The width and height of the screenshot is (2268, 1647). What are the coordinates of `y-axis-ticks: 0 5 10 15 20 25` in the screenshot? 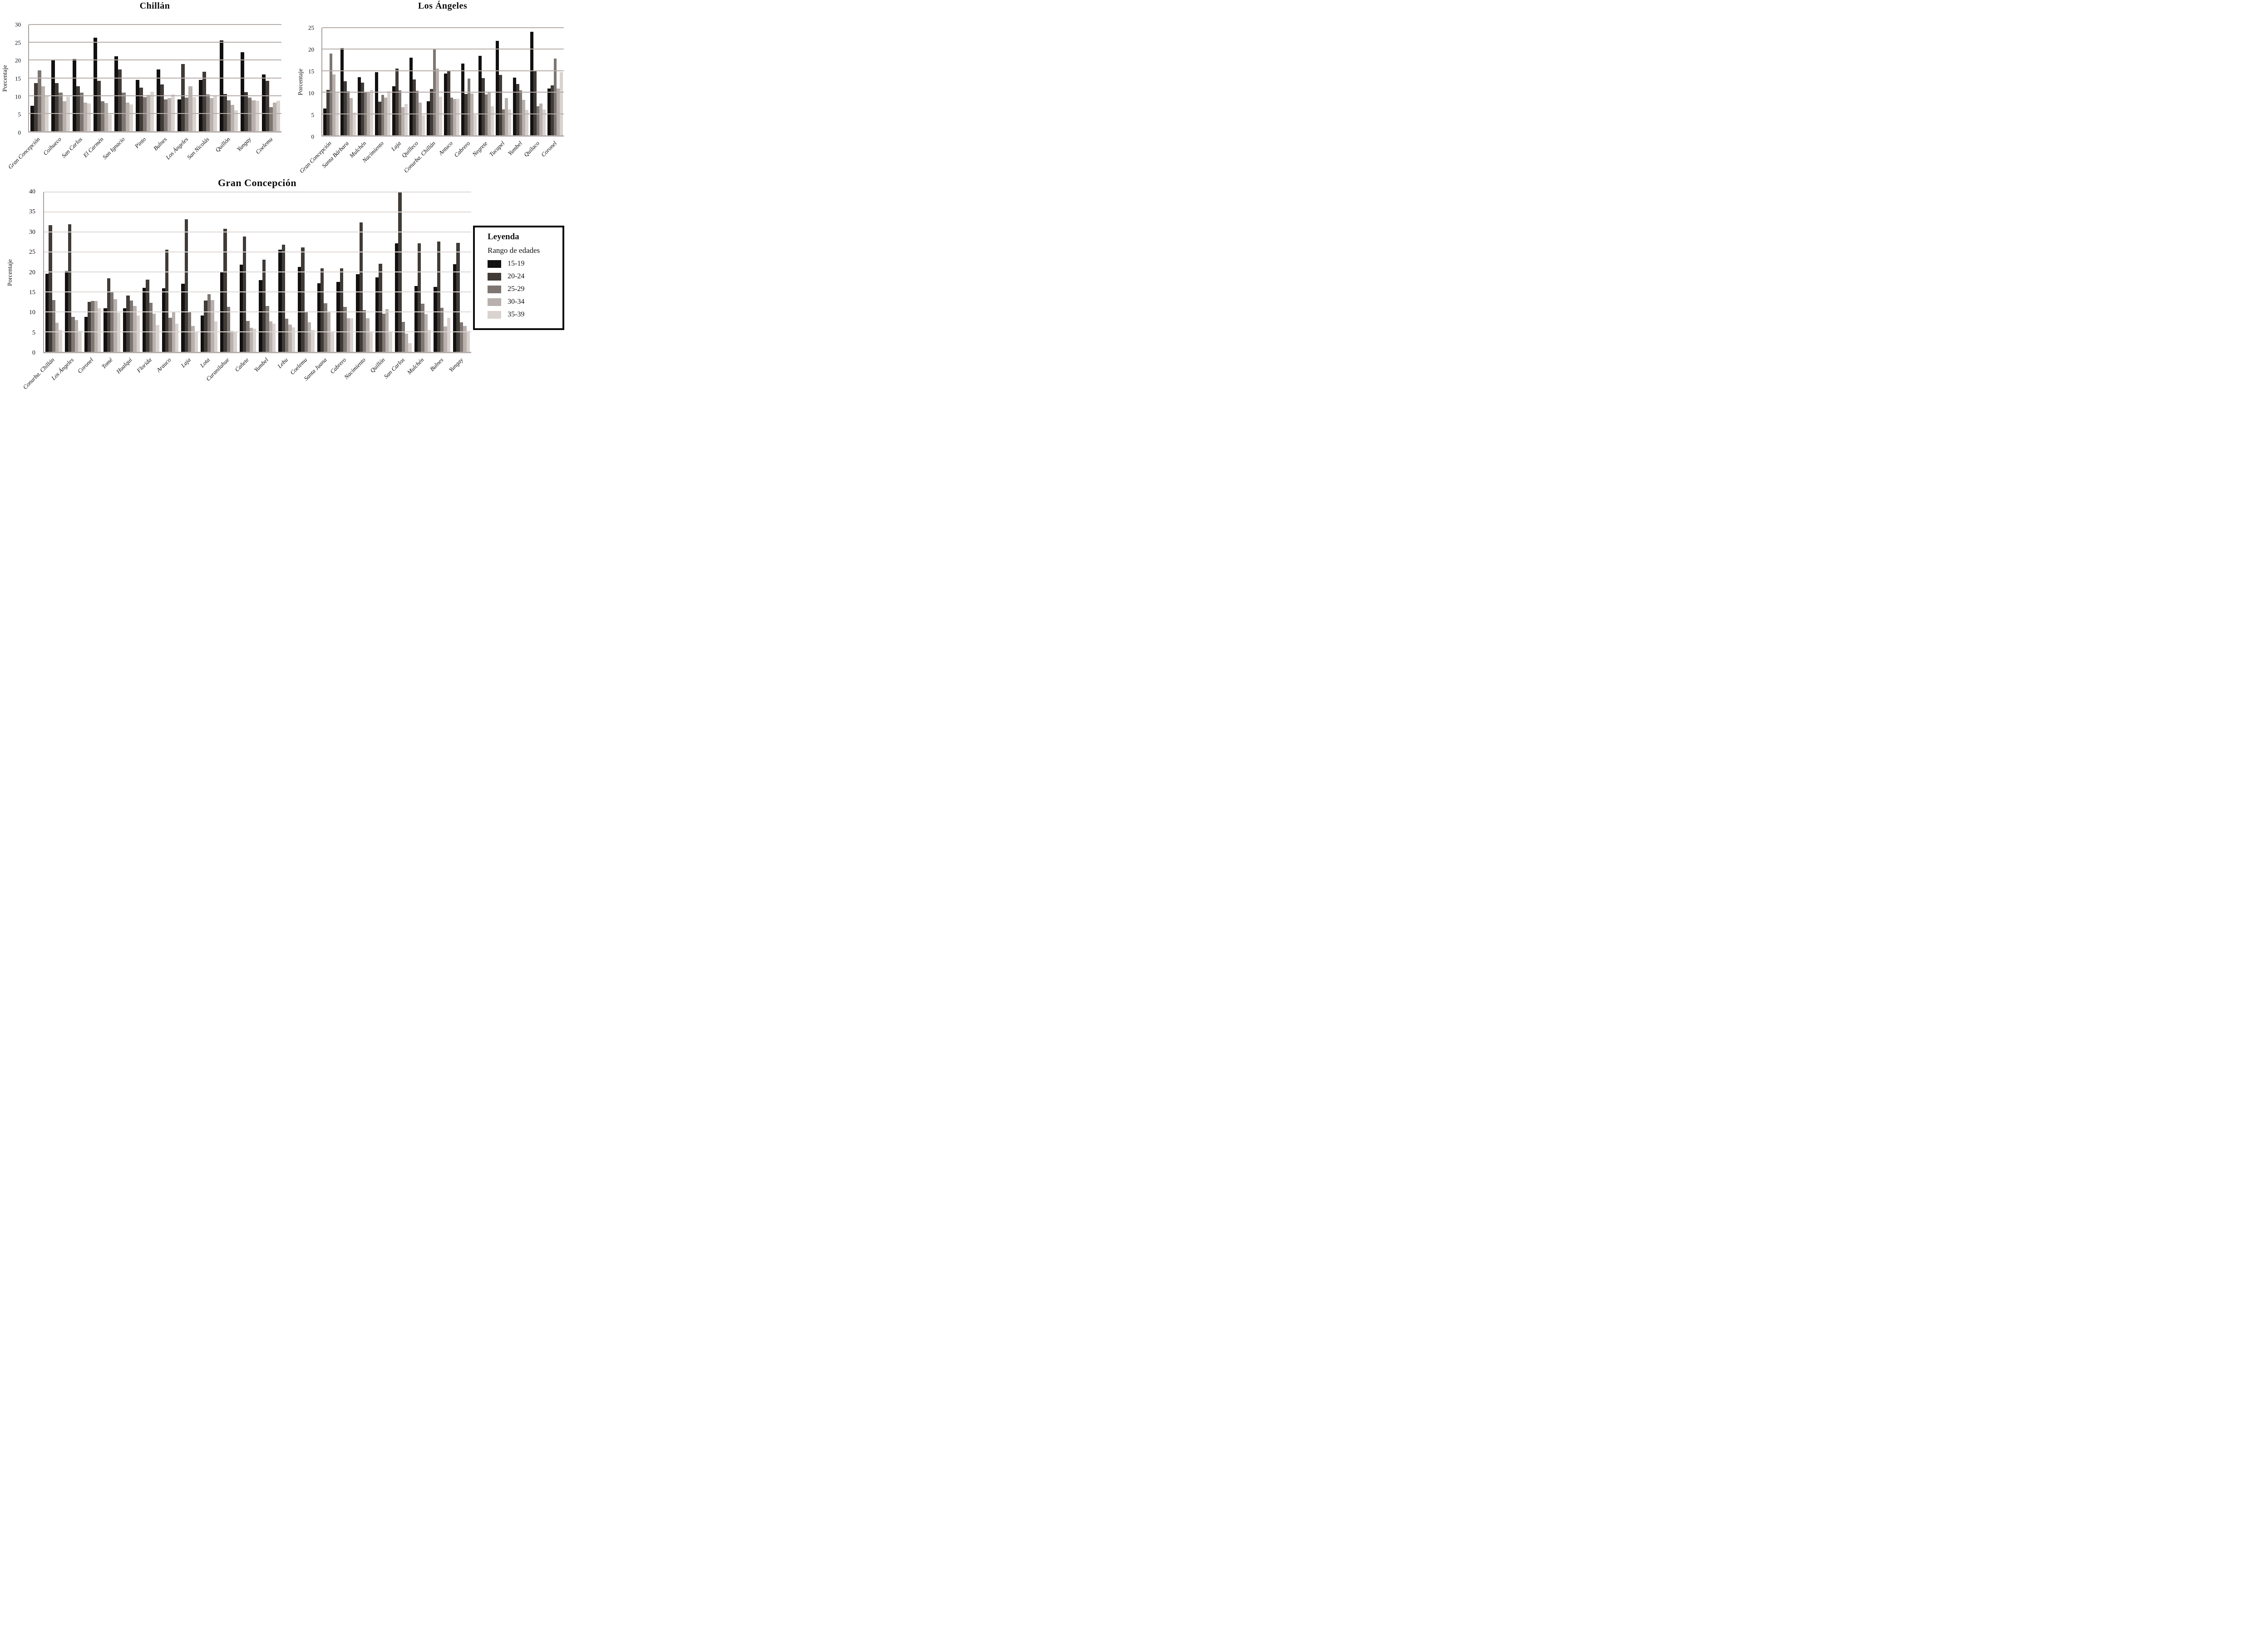 It's located at (307, 82).